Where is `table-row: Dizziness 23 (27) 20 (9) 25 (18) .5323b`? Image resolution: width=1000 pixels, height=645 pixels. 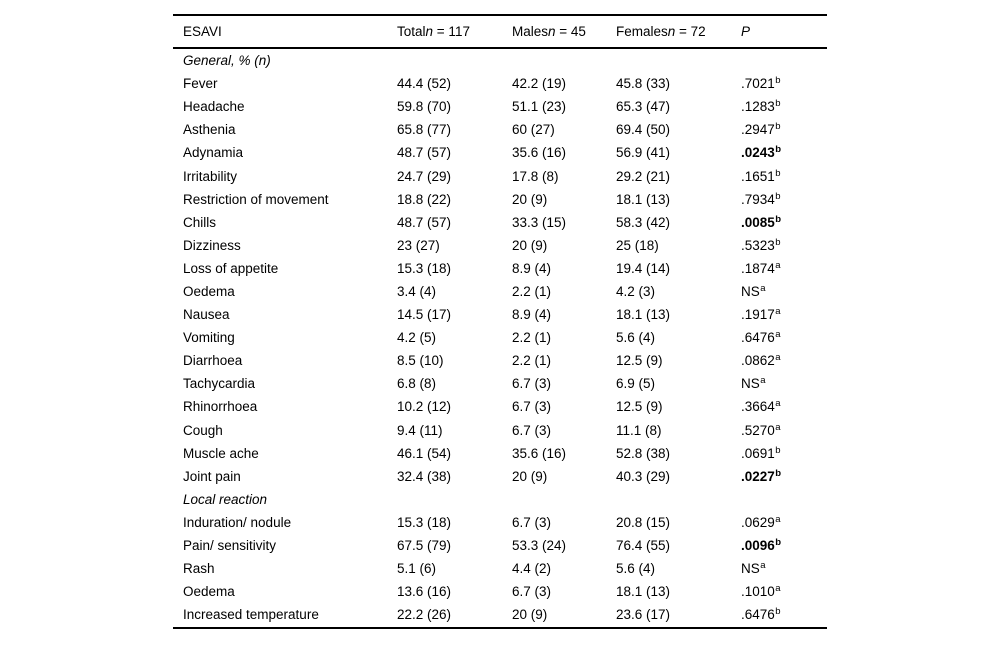 table-row: Dizziness 23 (27) 20 (9) 25 (18) .5323b is located at coordinates (500, 245).